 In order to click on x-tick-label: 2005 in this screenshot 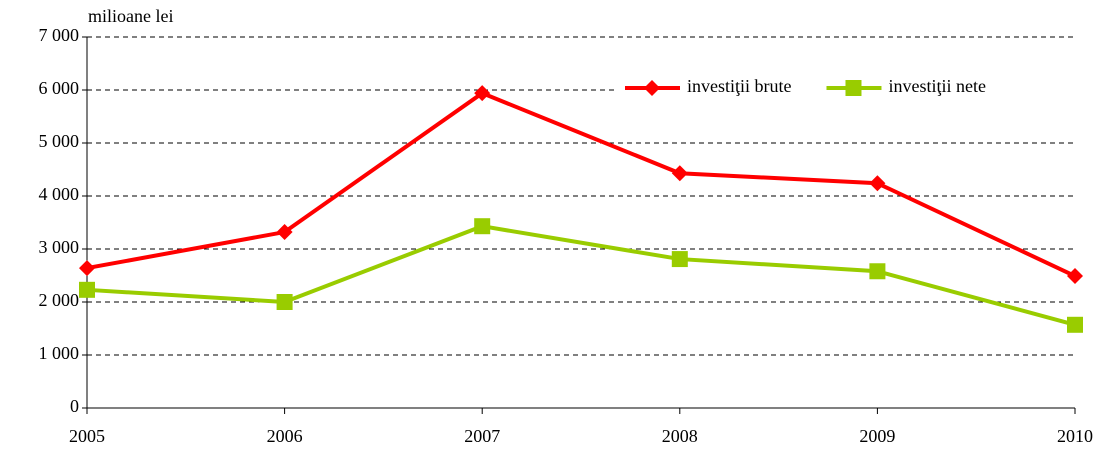, I will do `click(87, 436)`.